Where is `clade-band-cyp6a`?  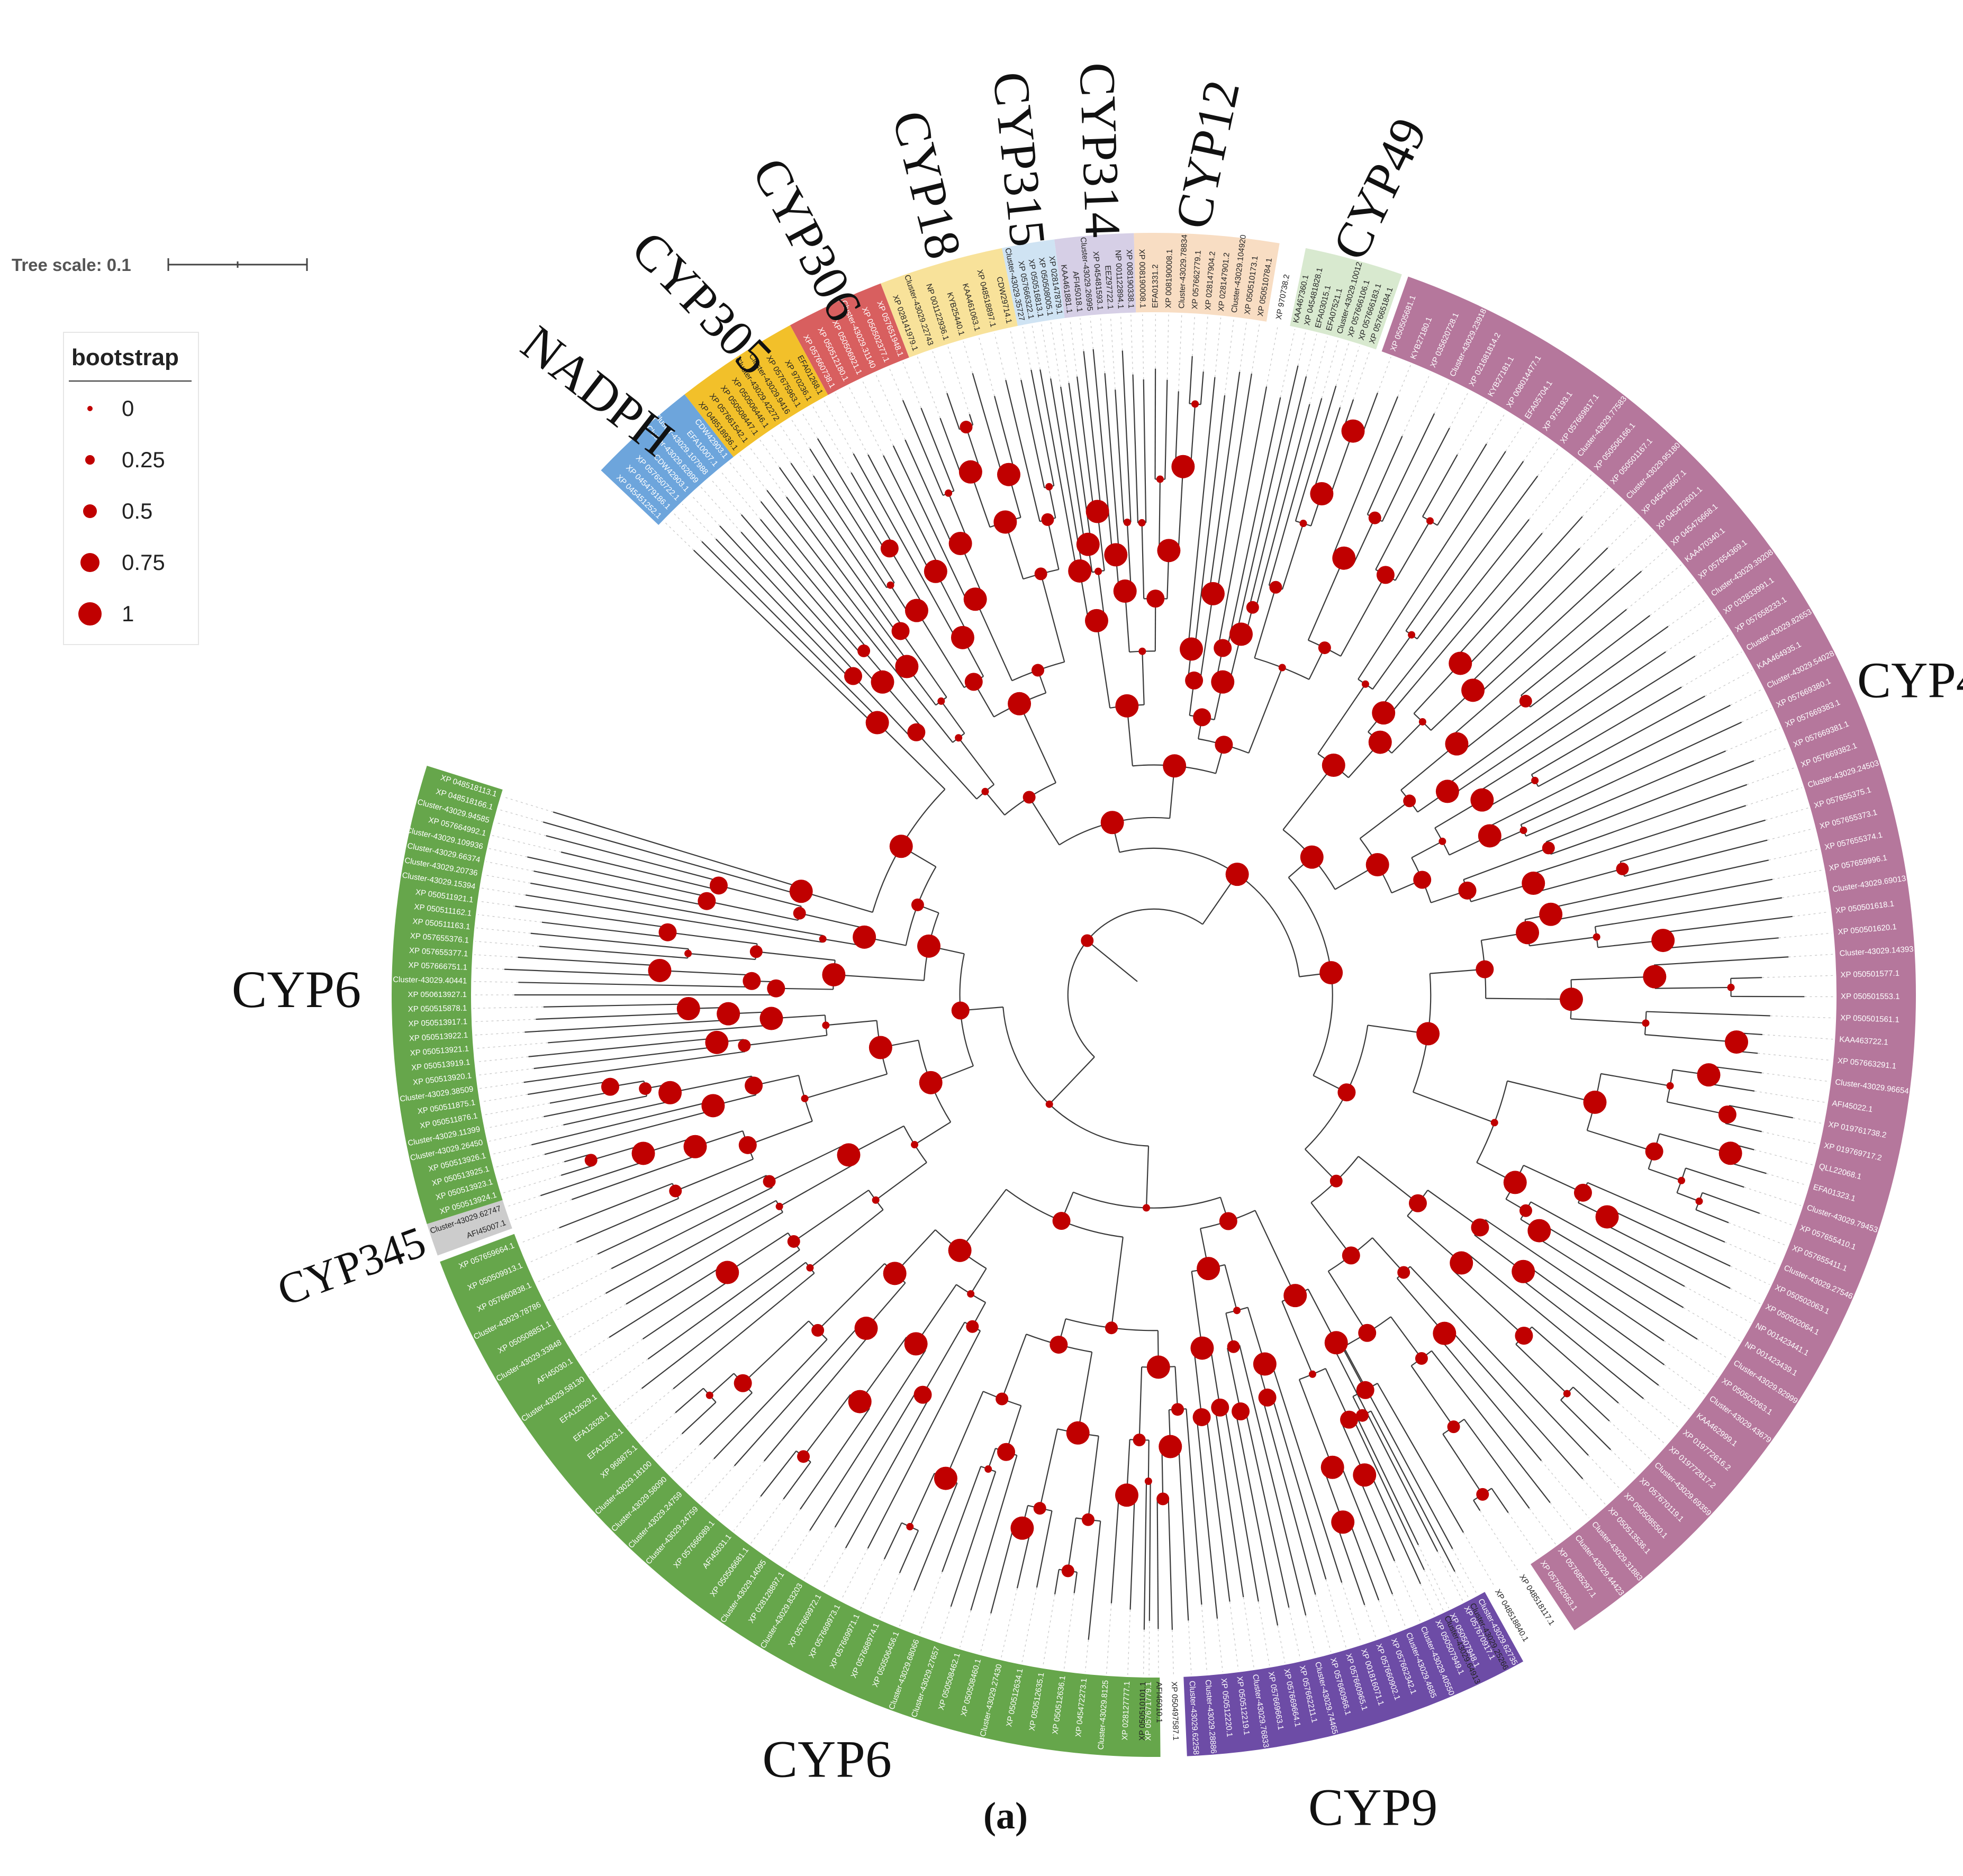 clade-band-cyp6a is located at coordinates (447, 995).